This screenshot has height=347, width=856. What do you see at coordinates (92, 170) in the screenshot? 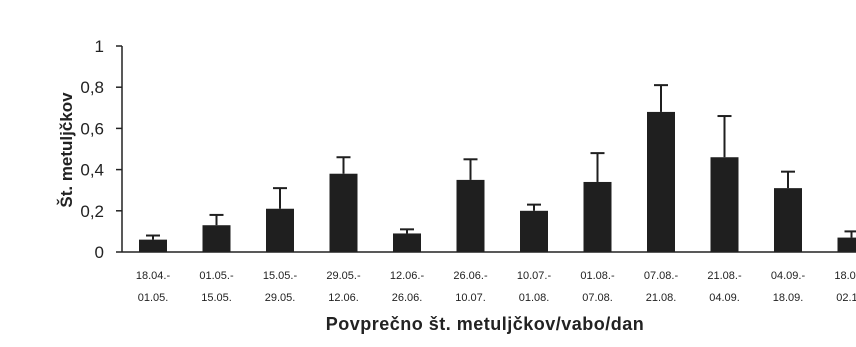
I see `y-tick-label: 0,4` at bounding box center [92, 170].